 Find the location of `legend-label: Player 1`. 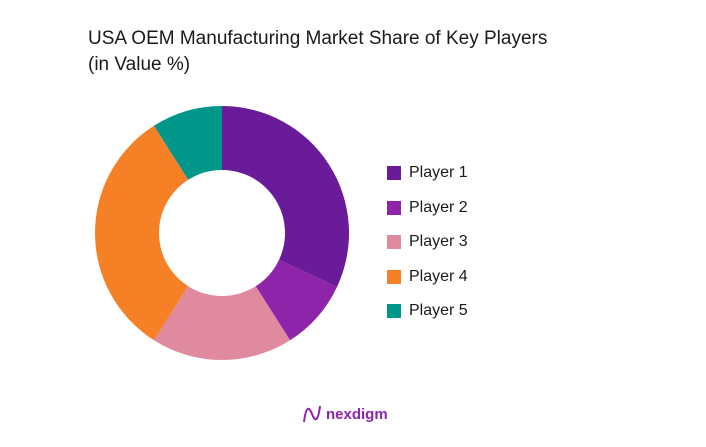

legend-label: Player 1 is located at coordinates (438, 173).